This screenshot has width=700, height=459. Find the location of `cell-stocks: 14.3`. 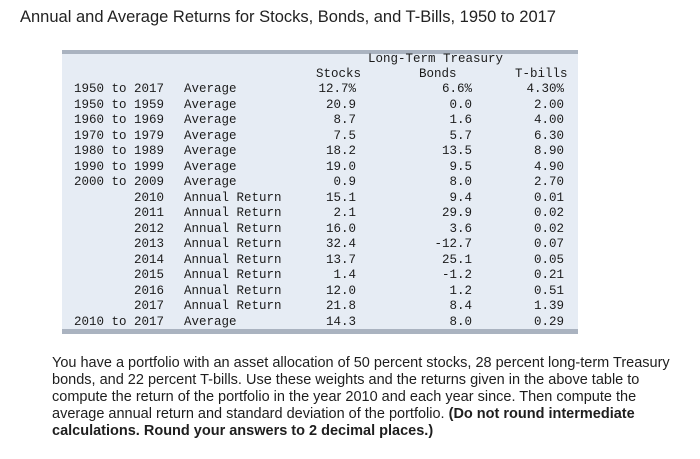

cell-stocks: 14.3 is located at coordinates (340, 321).